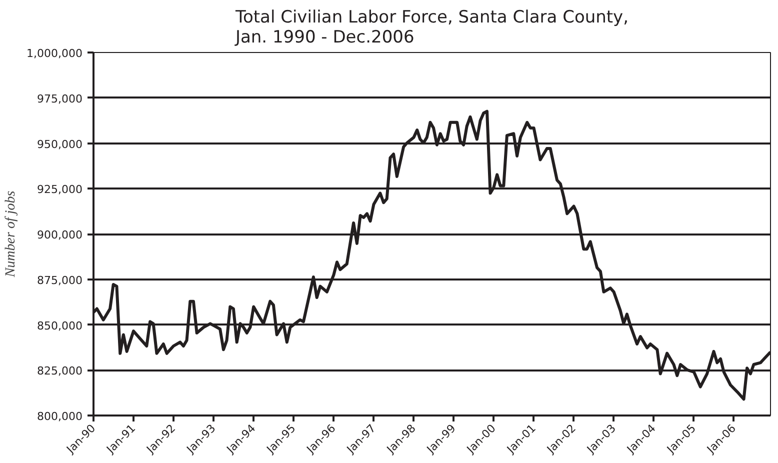  I want to click on y-tick-label: 875,000, so click(60, 280).